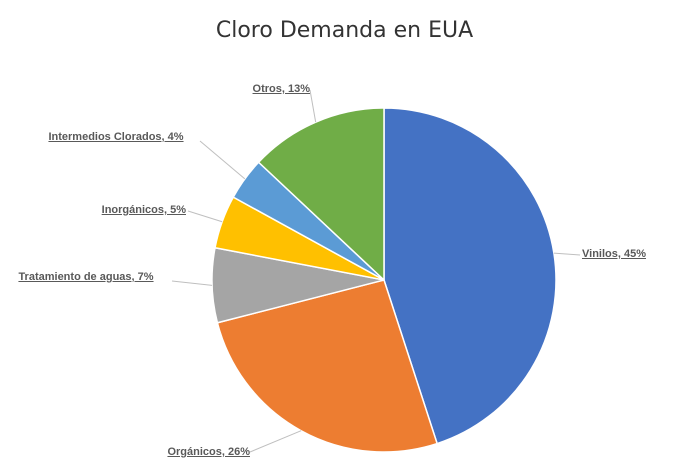  I want to click on data-label: Tratamiento de aguas, 7%, so click(86, 277).